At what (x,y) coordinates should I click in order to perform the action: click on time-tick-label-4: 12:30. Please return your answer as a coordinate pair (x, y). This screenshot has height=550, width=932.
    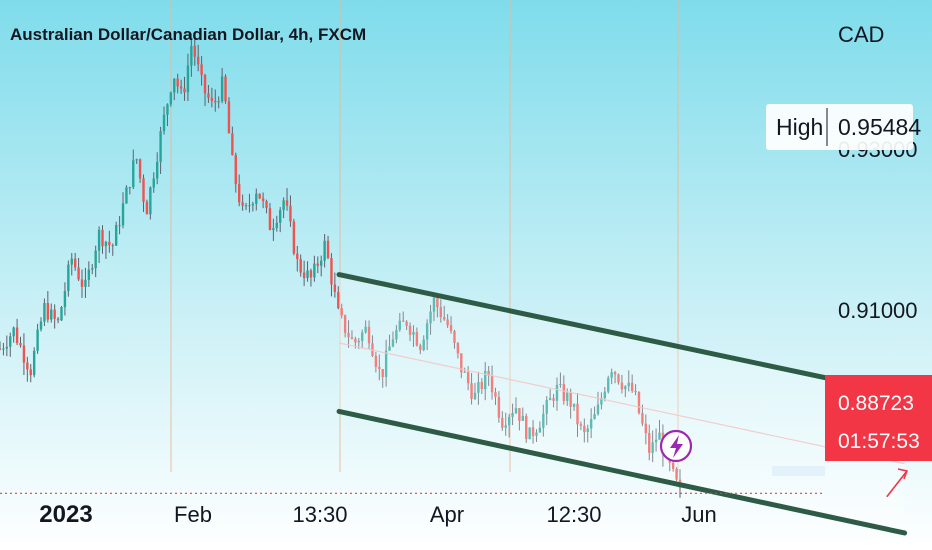
    Looking at the image, I should click on (573, 514).